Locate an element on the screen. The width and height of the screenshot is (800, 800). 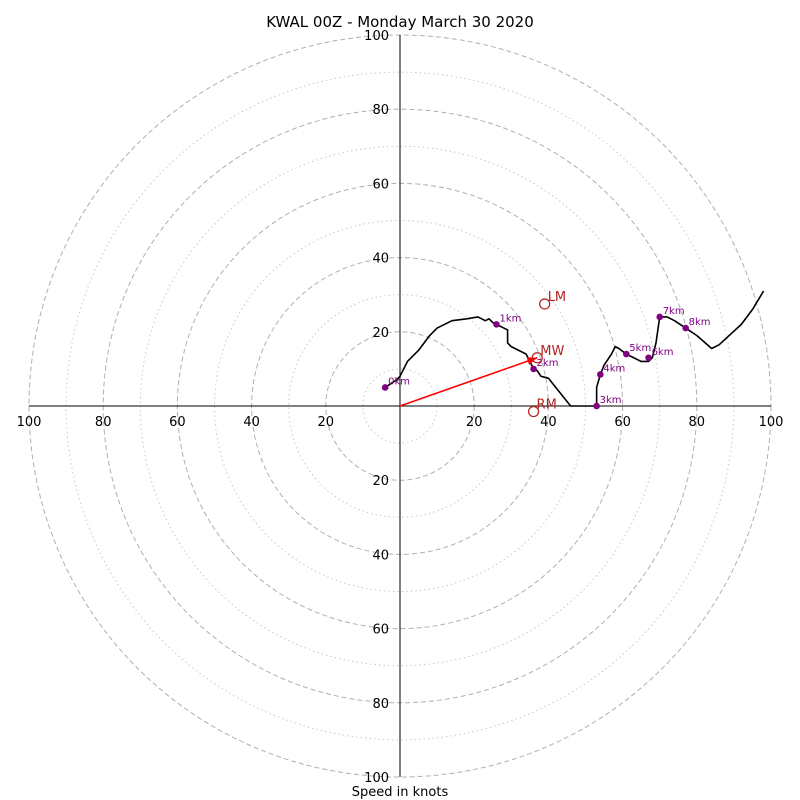
height-point-label: 6km is located at coordinates (663, 352).